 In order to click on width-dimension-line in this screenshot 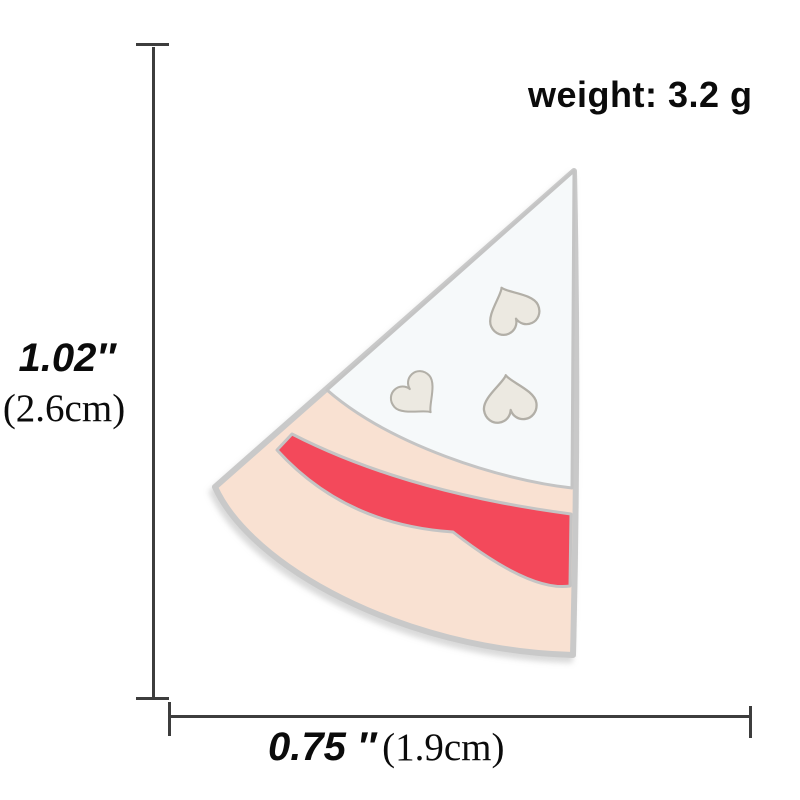, I will do `click(460, 716)`.